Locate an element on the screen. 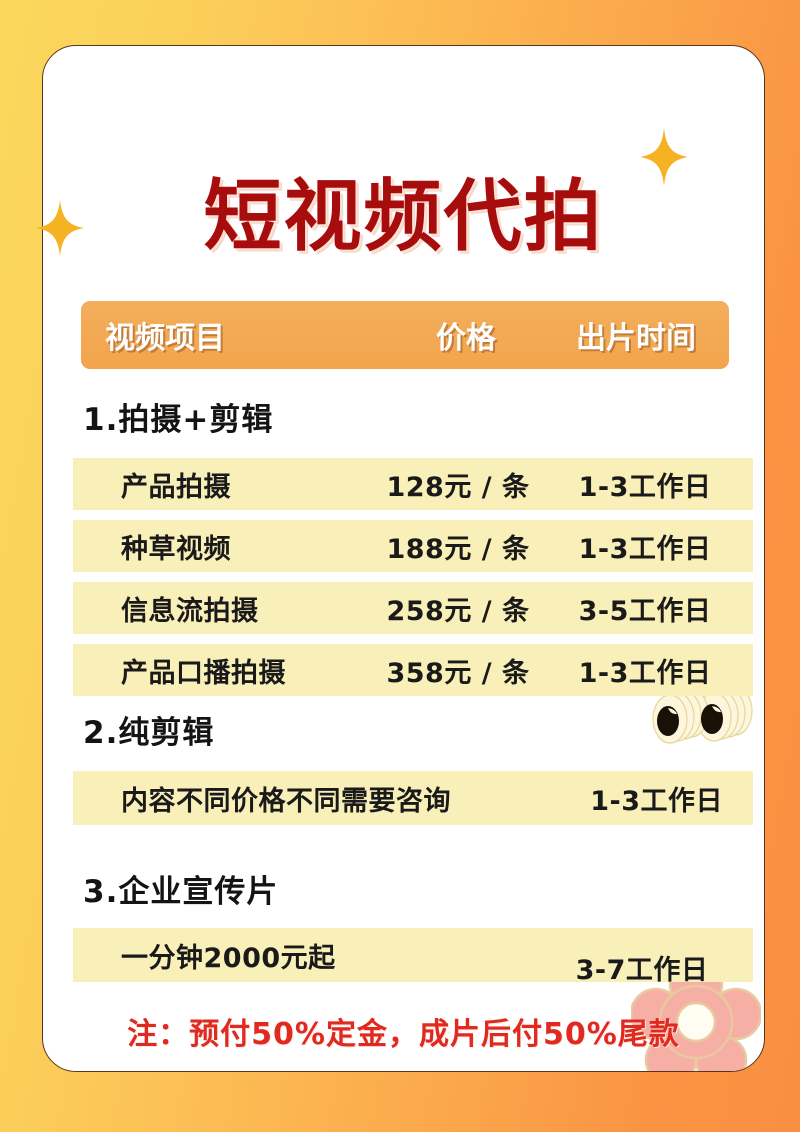 Image resolution: width=800 pixels, height=1132 pixels. row-time-value: 3-5工作日 is located at coordinates (645, 611).